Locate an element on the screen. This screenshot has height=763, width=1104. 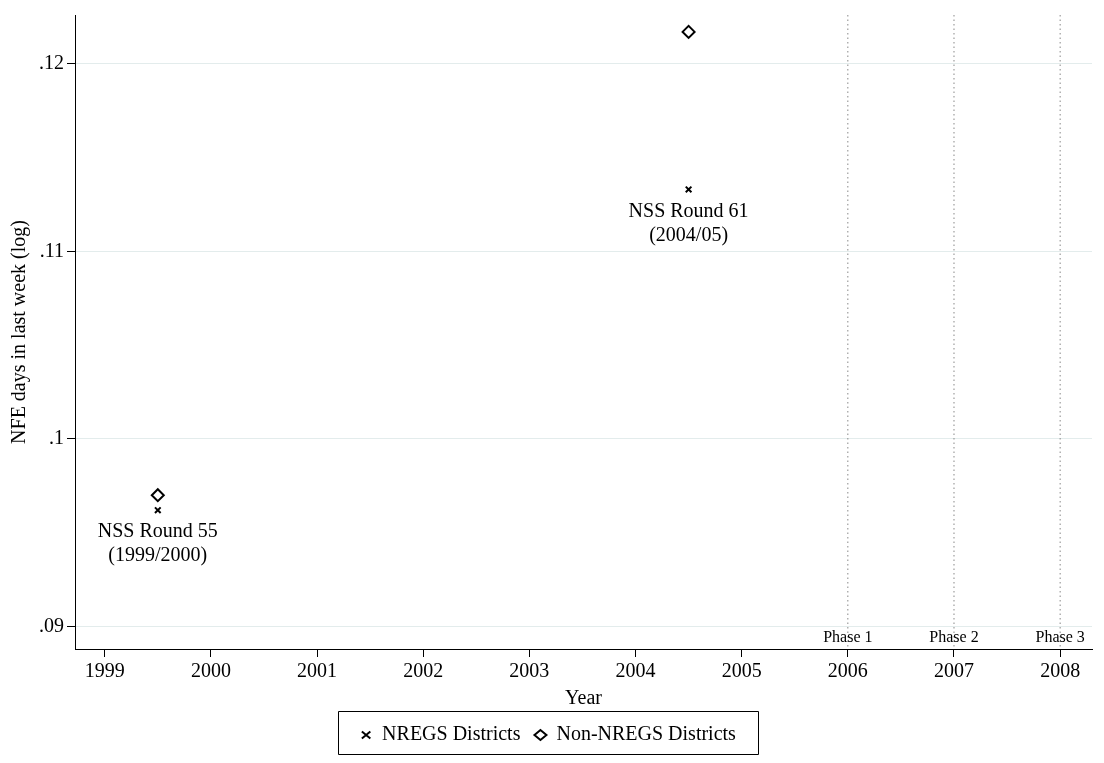
x-tick-label: 1999 is located at coordinates (104, 670).